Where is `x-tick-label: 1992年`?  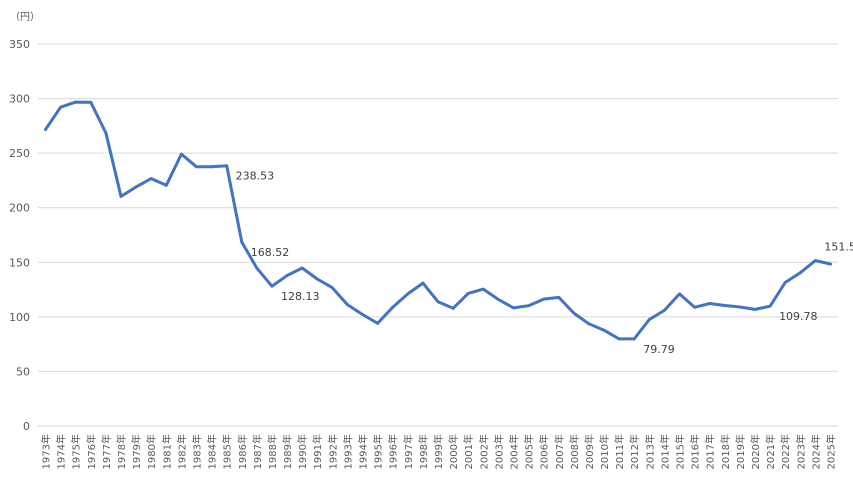
x-tick-label: 1992年 is located at coordinates (332, 451).